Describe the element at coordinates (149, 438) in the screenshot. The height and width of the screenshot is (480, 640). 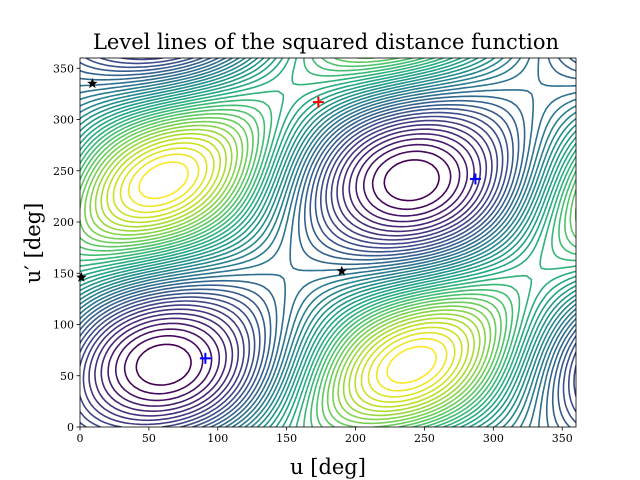
I see `x-tick-label: 50` at that location.